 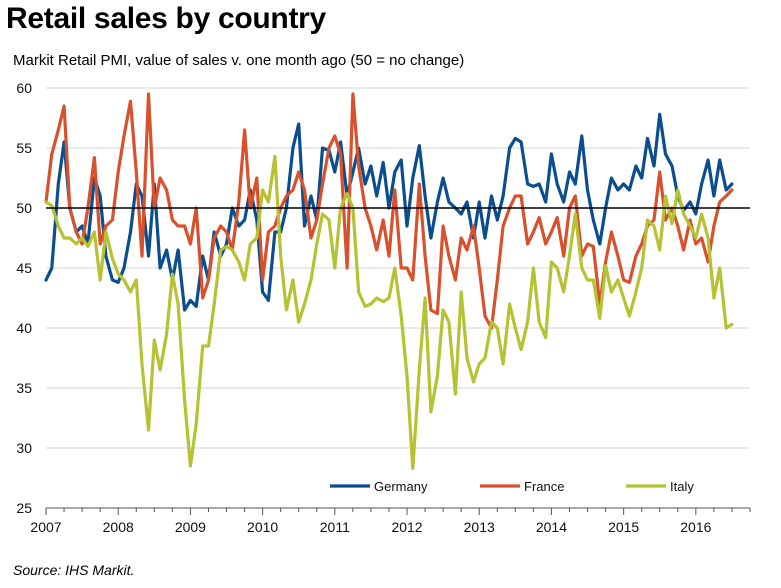 What do you see at coordinates (24, 268) in the screenshot?
I see `y-tick-label: 45` at bounding box center [24, 268].